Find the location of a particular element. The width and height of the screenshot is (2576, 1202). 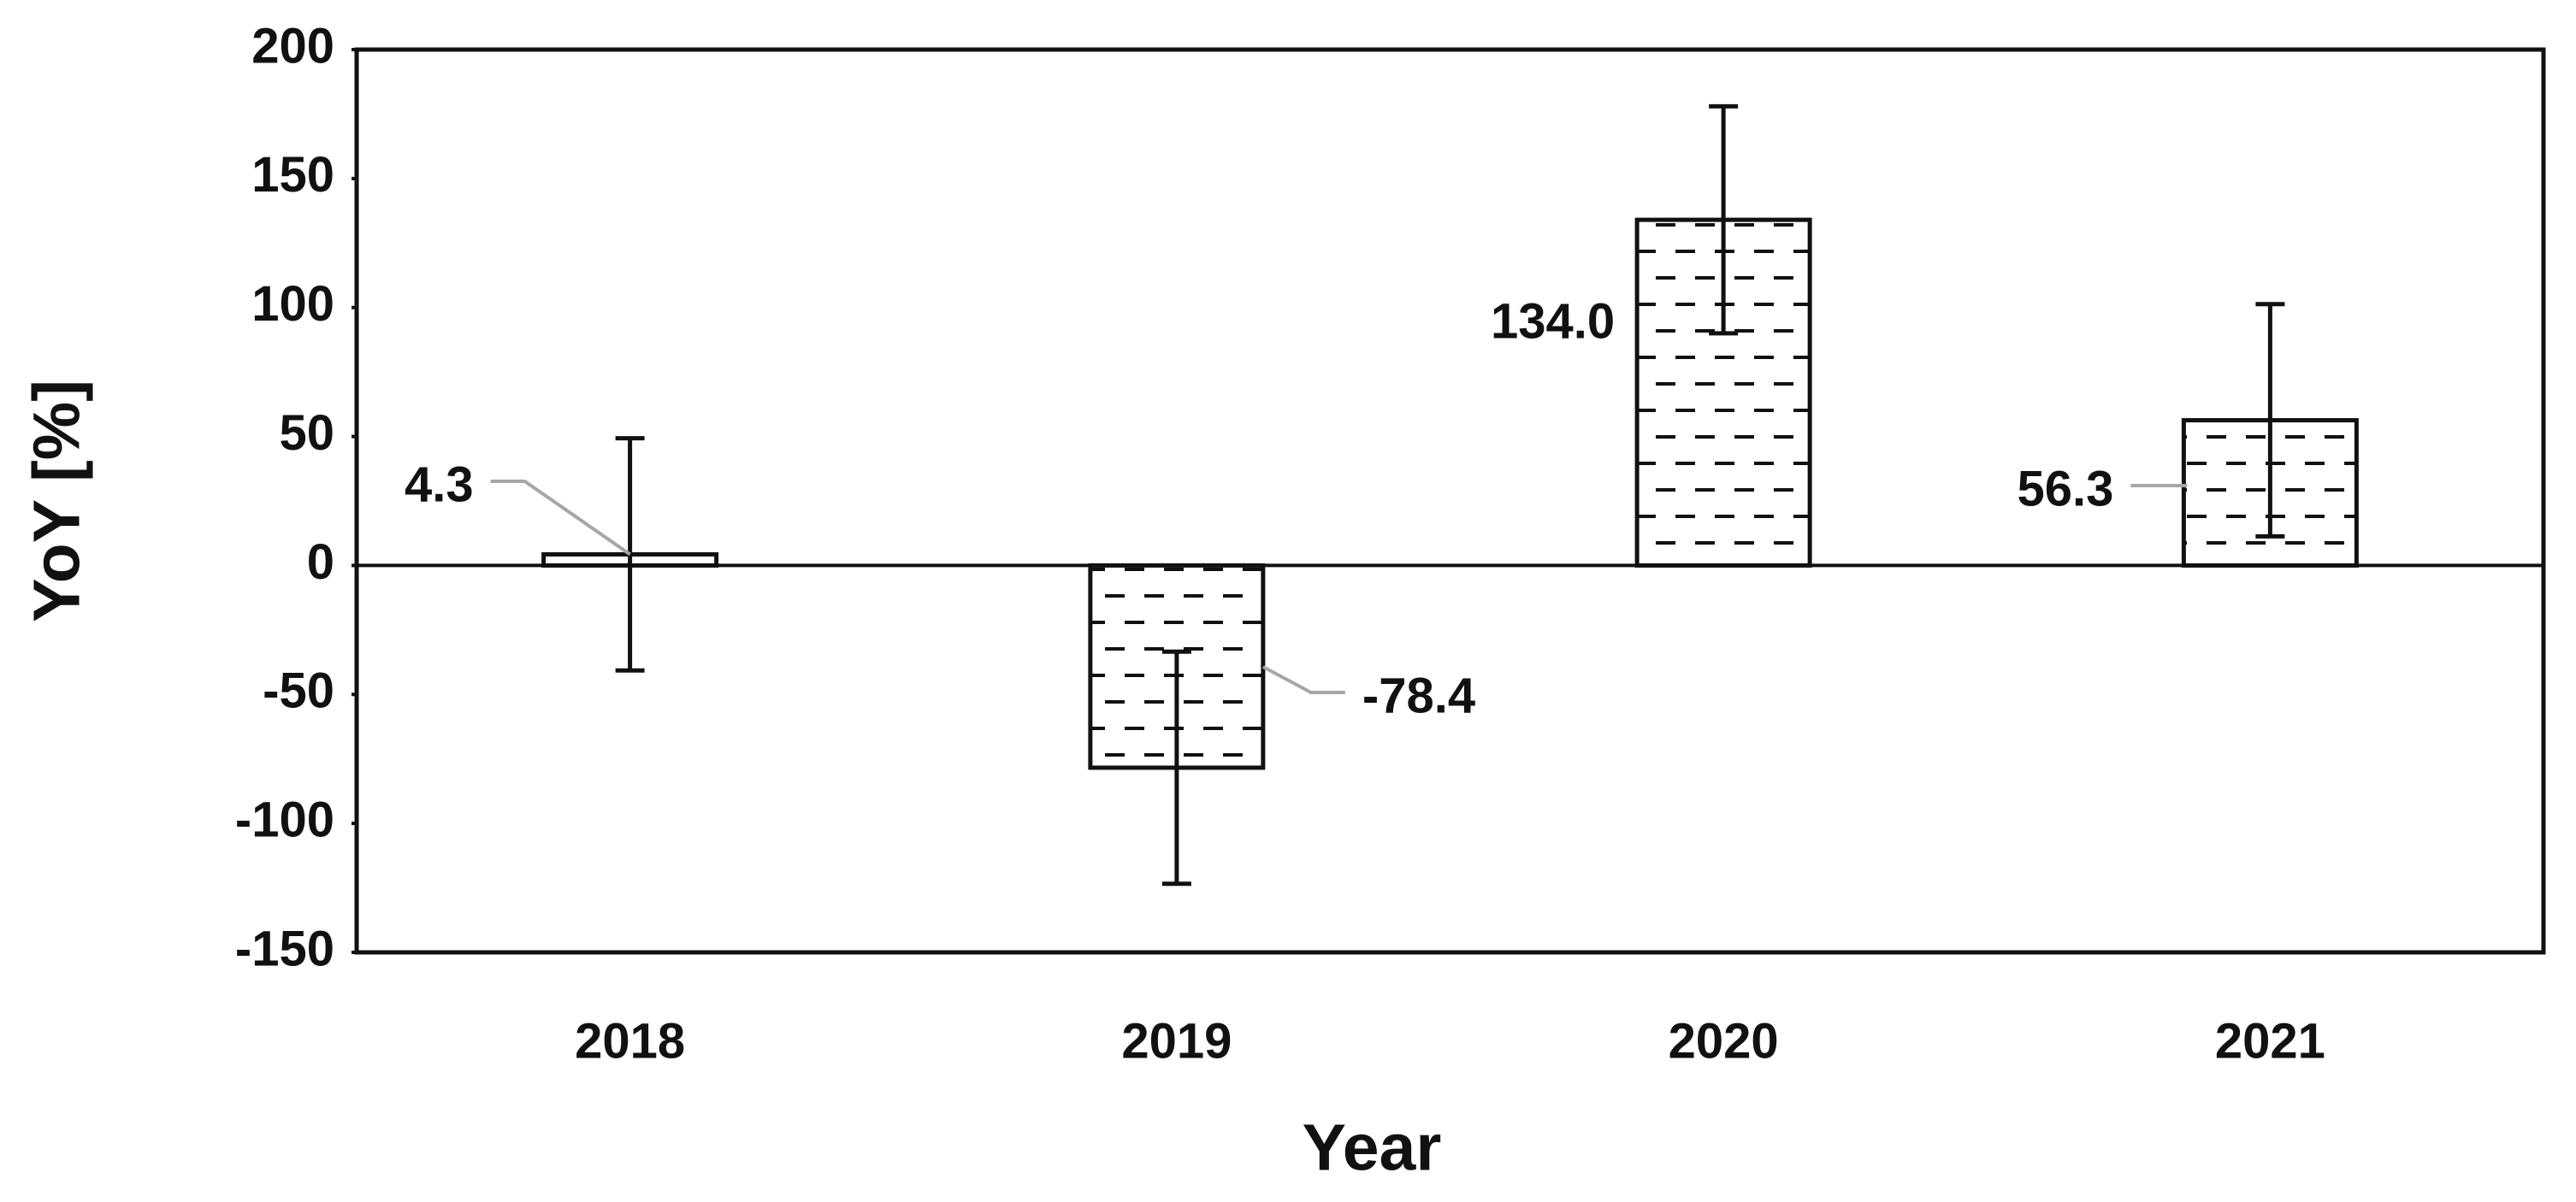

y-tick-label: -100 is located at coordinates (284, 819).